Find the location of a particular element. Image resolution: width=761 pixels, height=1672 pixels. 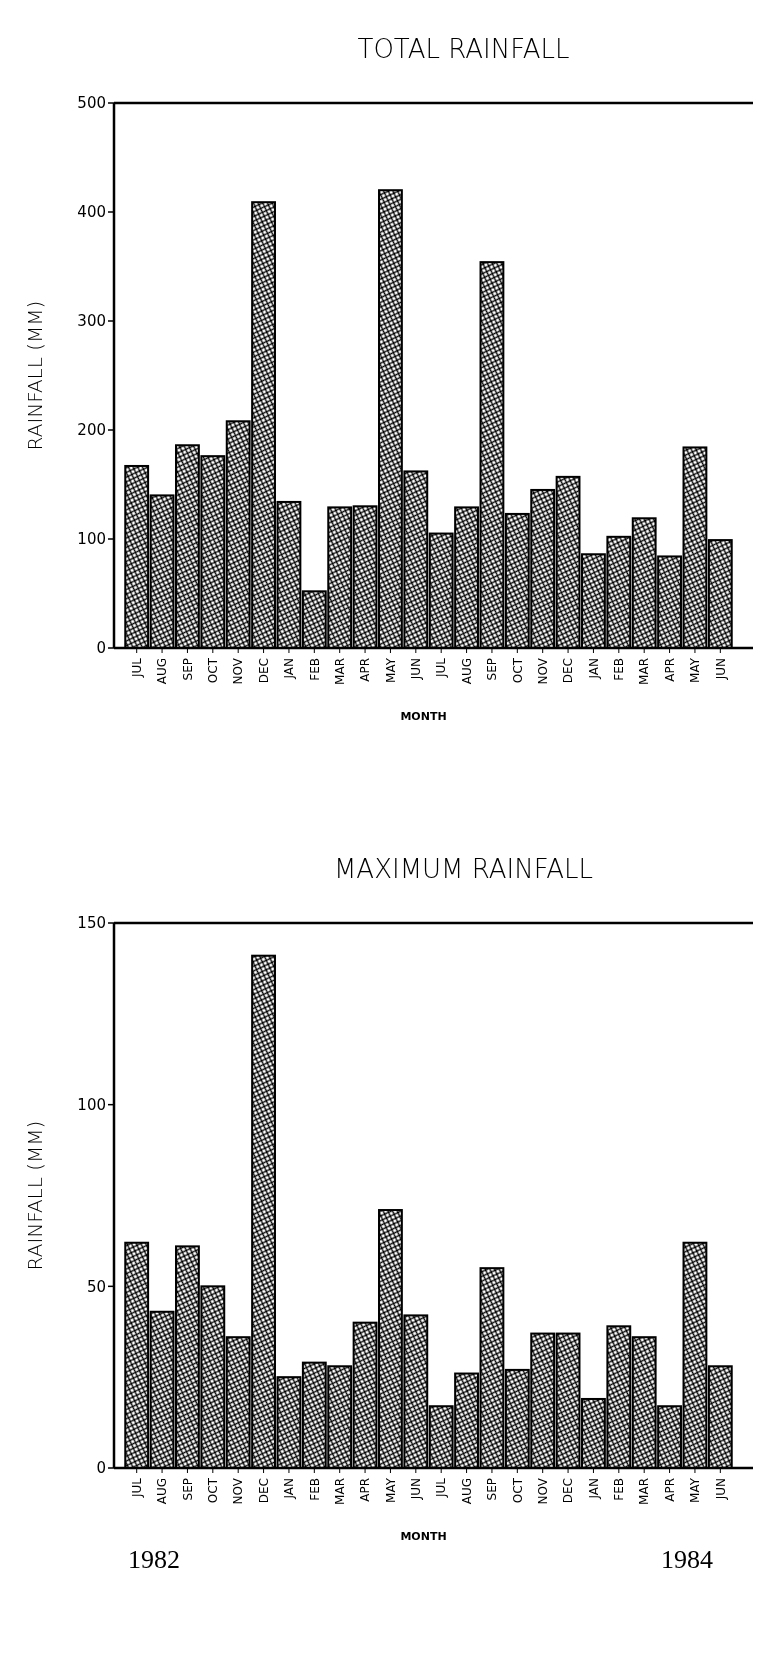

y-tick-label: 500 is located at coordinates (91, 103).